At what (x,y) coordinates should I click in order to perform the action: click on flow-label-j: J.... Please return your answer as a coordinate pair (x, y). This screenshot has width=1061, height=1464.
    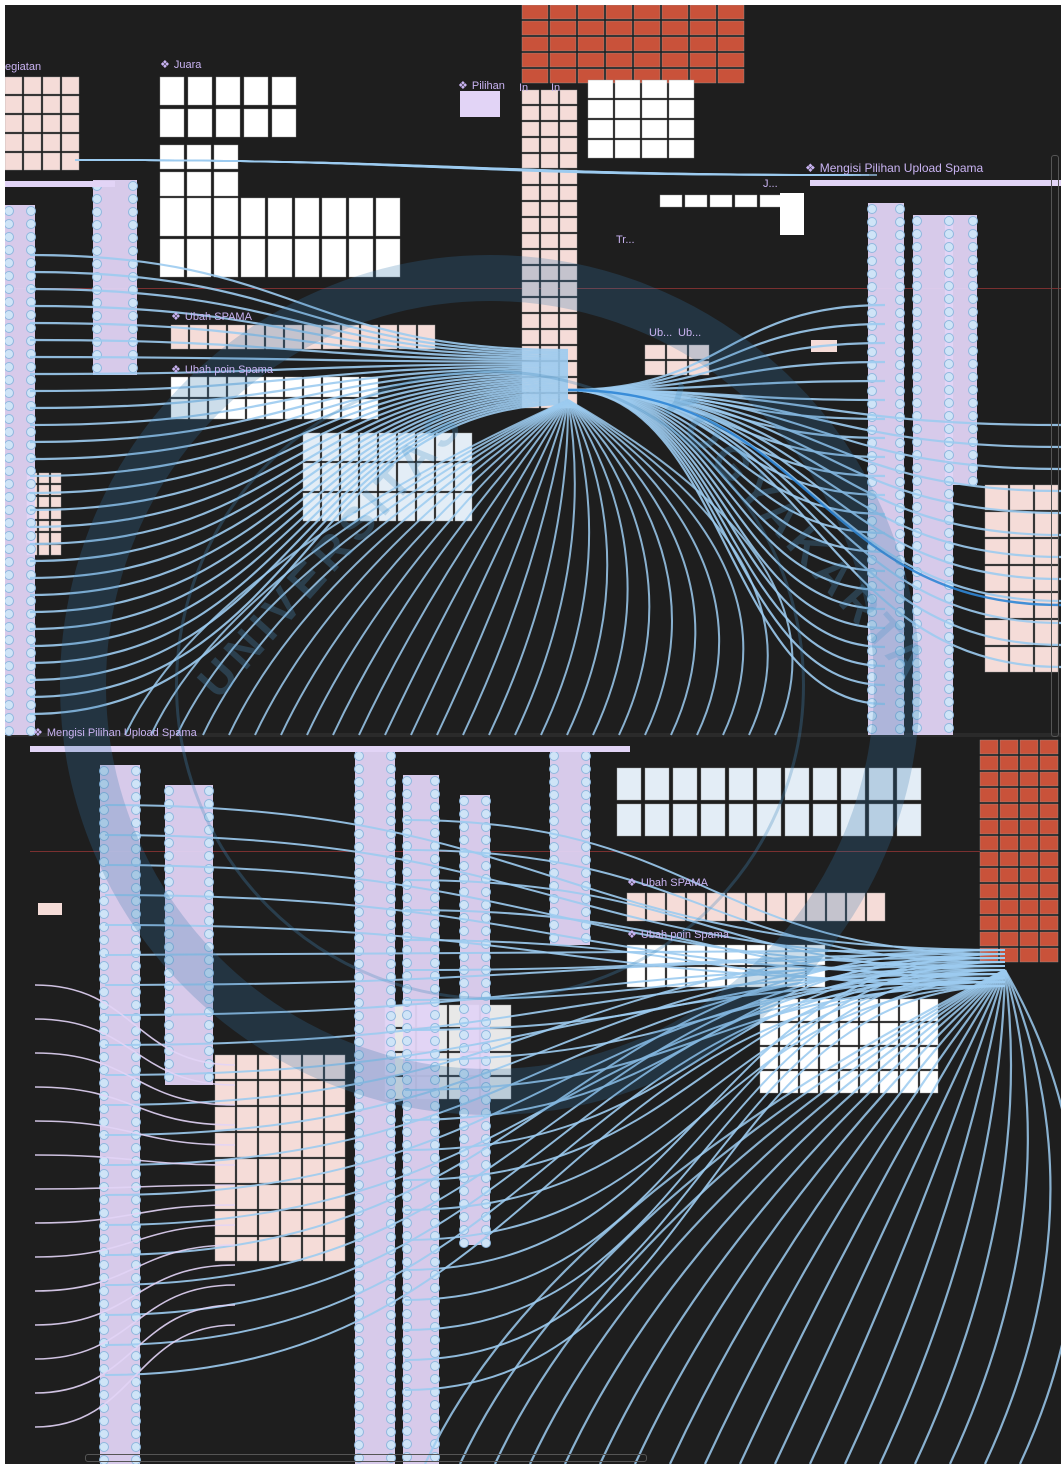
    Looking at the image, I should click on (770, 184).